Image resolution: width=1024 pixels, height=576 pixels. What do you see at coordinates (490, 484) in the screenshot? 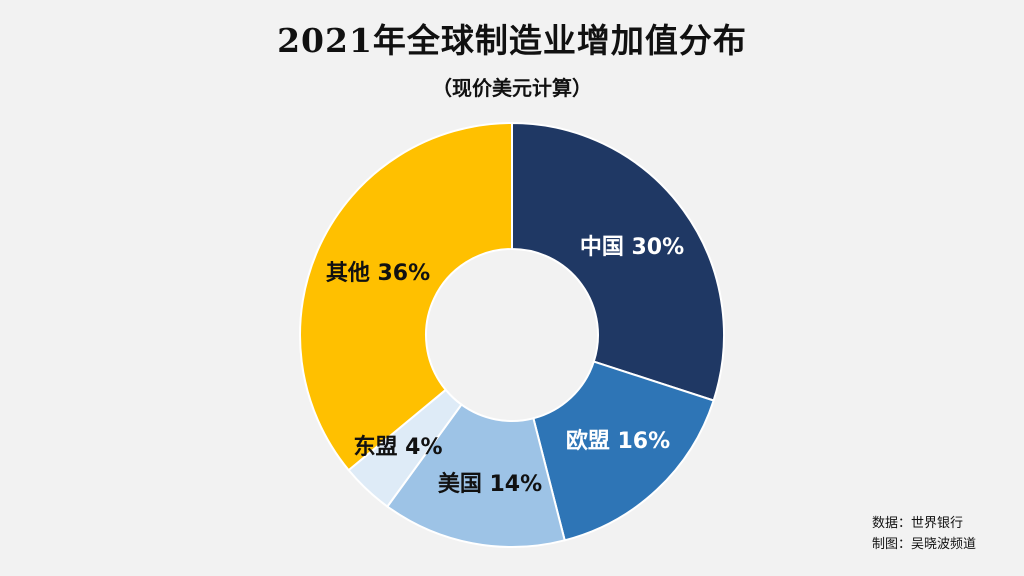
I see `slice-label: 美国 14%` at bounding box center [490, 484].